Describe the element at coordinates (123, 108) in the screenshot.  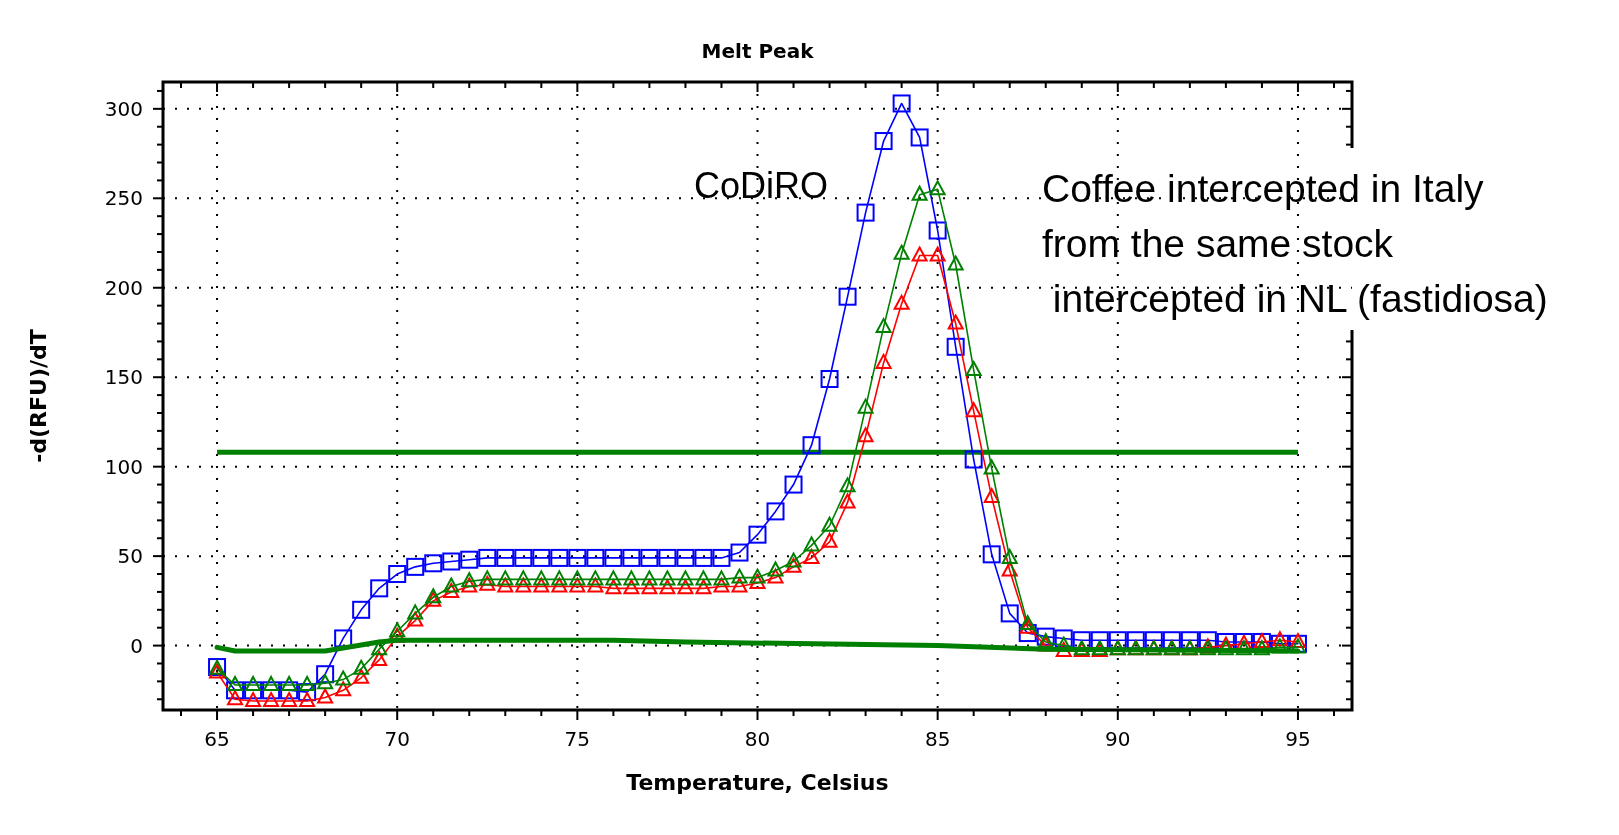
I see `y-tick-label: 300` at that location.